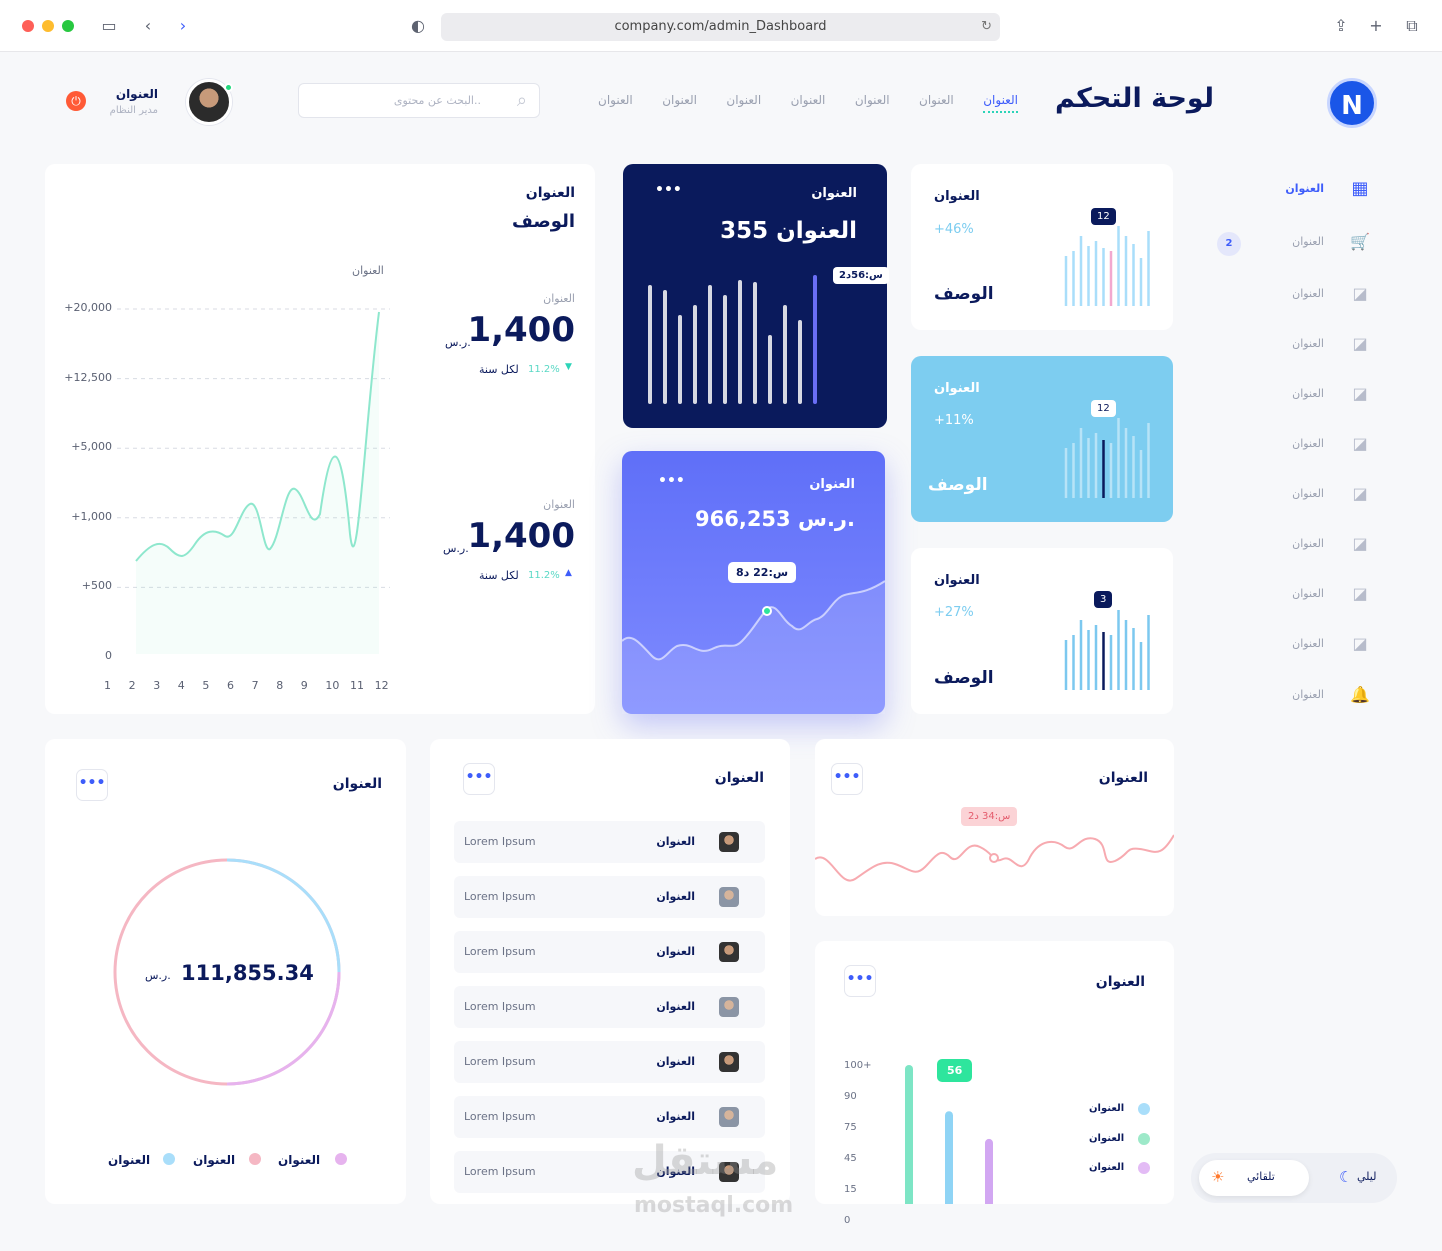 This screenshot has width=1442, height=1251. Describe the element at coordinates (91, 516) in the screenshot. I see `y-tick-label: +1,000` at that location.